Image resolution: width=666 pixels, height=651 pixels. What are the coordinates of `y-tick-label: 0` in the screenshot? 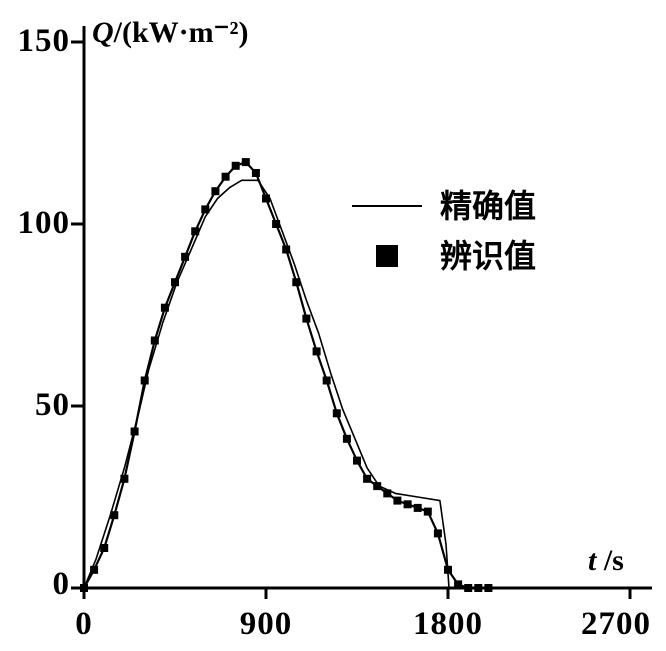 It's located at (61, 584).